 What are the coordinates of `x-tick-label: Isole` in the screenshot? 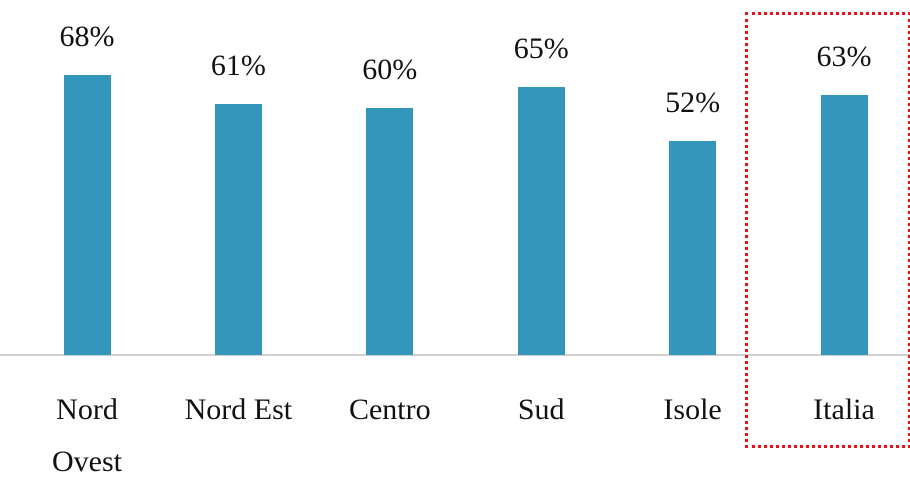 It's located at (692, 409).